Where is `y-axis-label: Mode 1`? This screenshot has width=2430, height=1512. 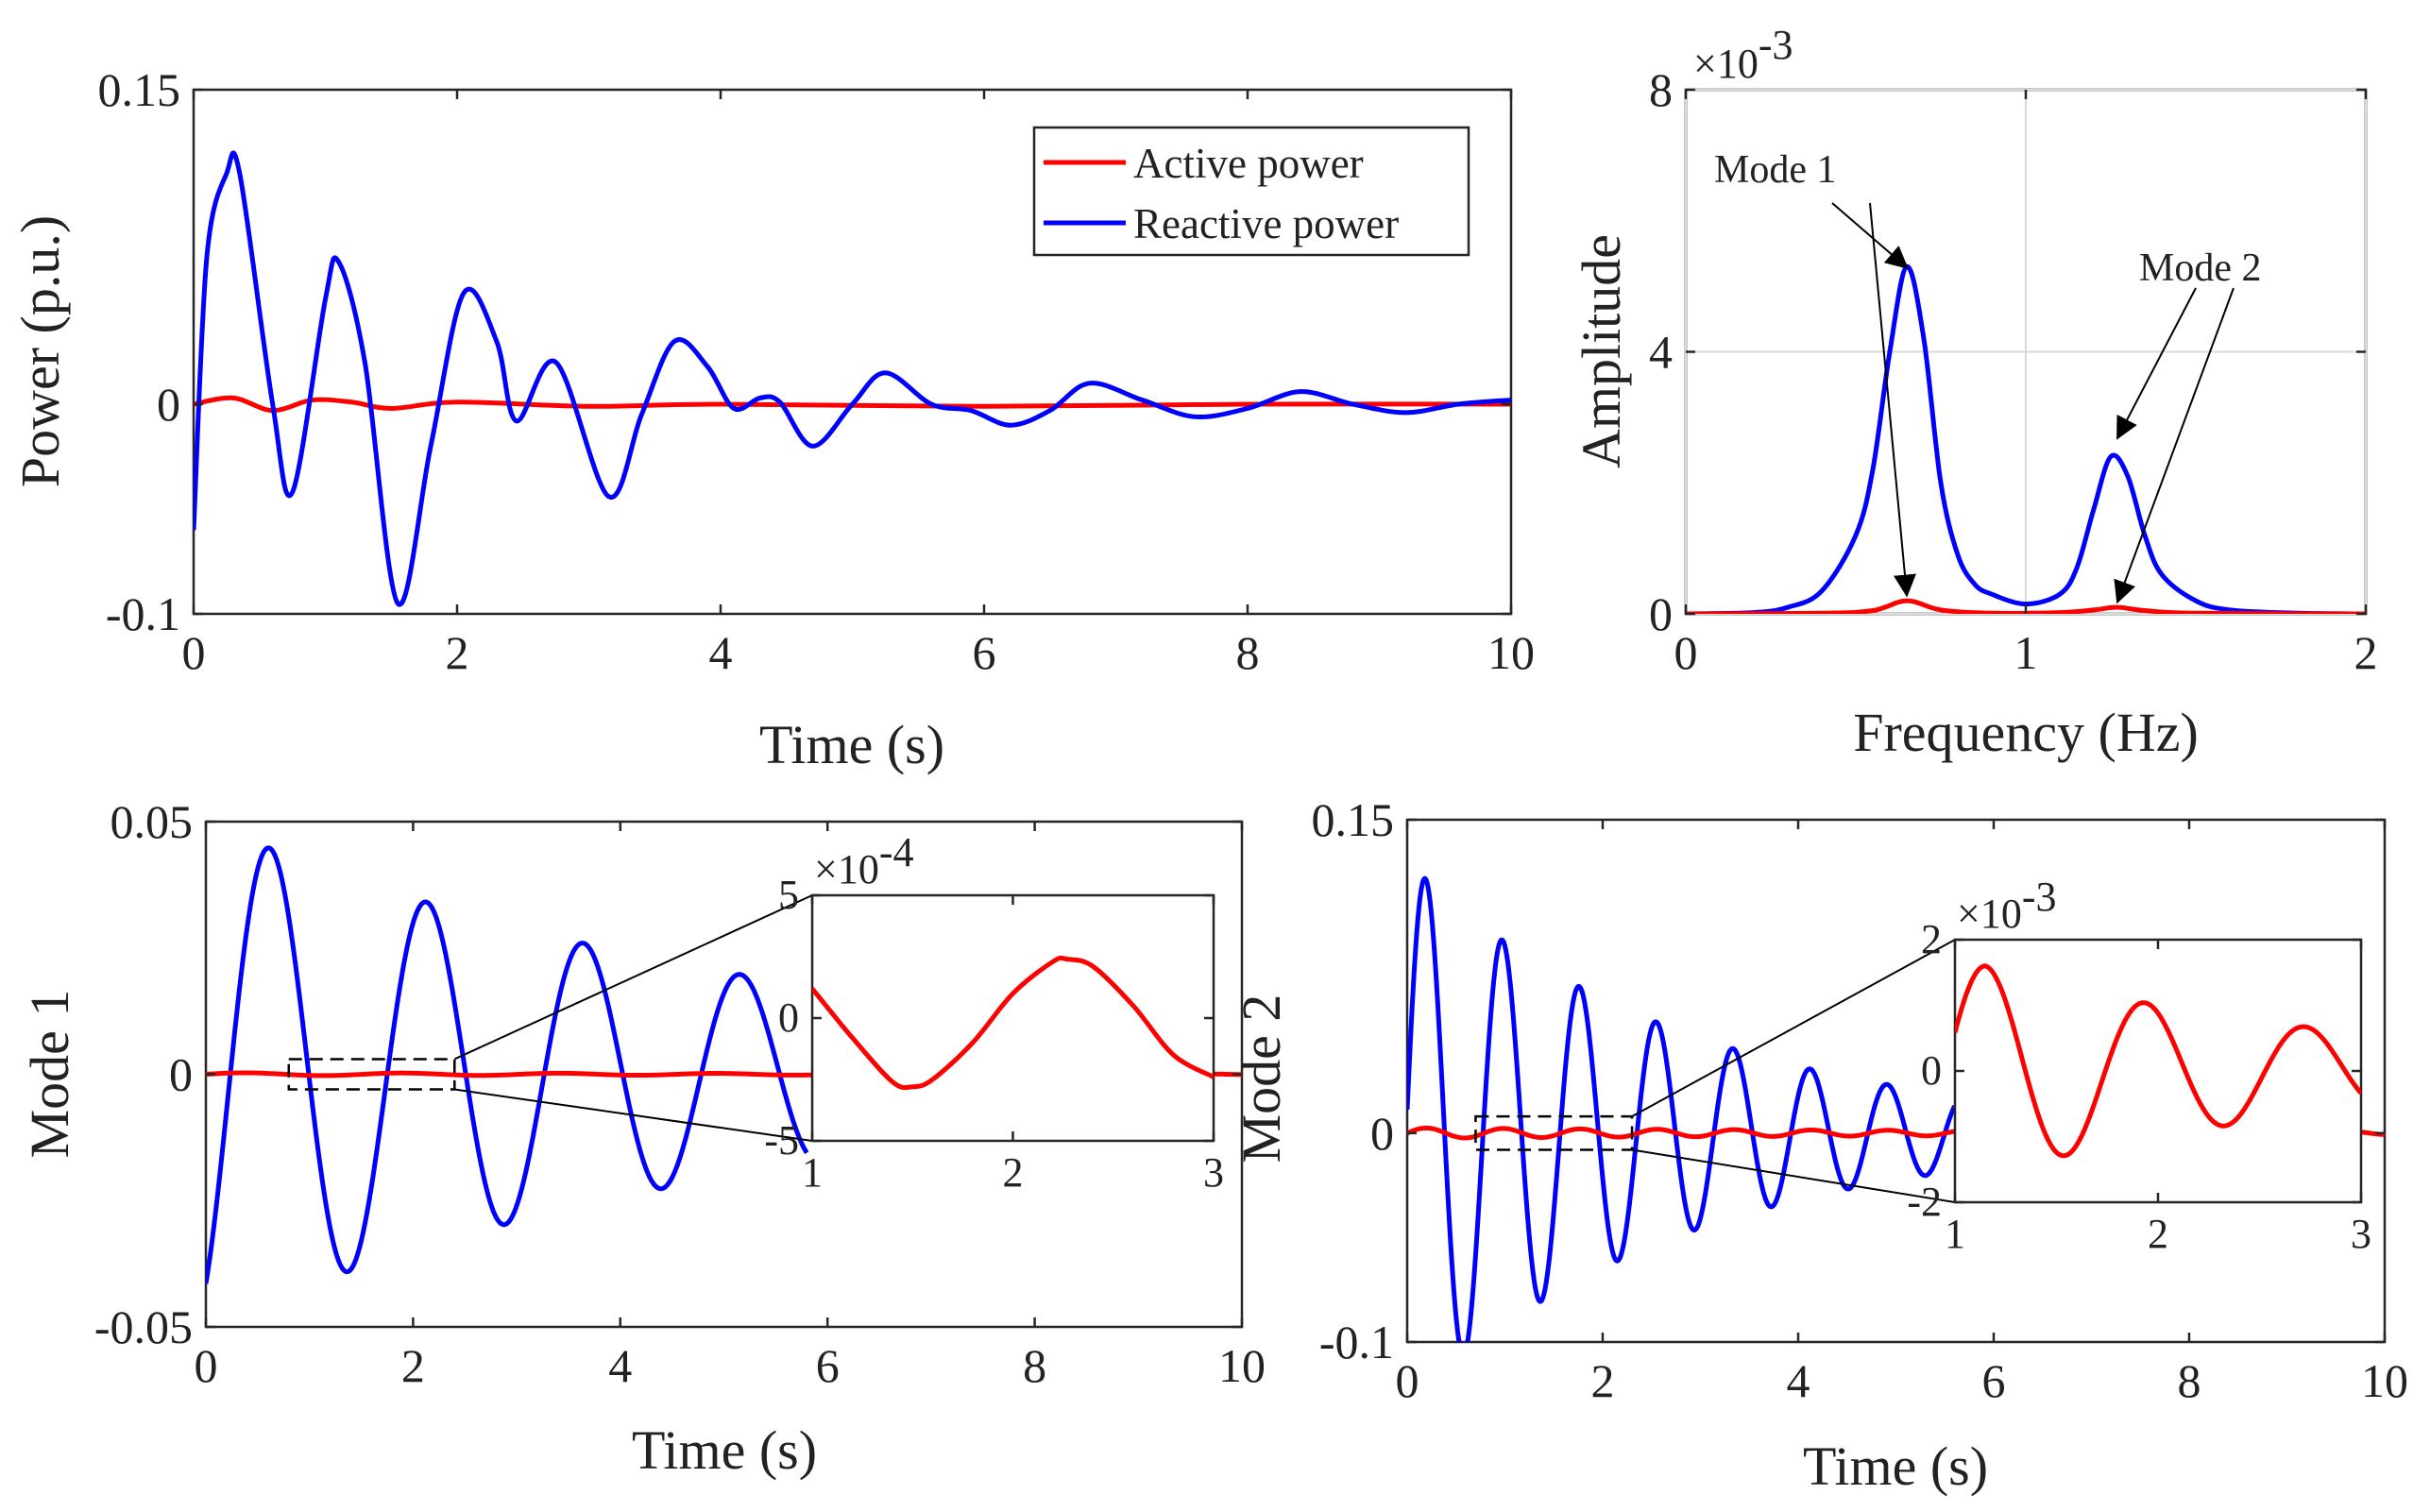 y-axis-label: Mode 1 is located at coordinates (50, 1074).